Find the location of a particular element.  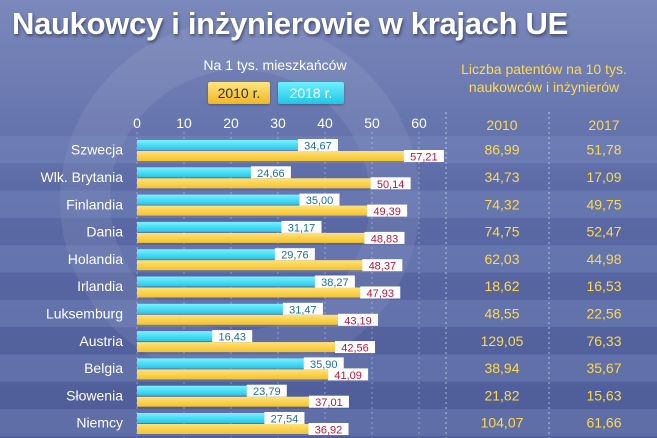

data-label-2010: 57,21 is located at coordinates (424, 158).